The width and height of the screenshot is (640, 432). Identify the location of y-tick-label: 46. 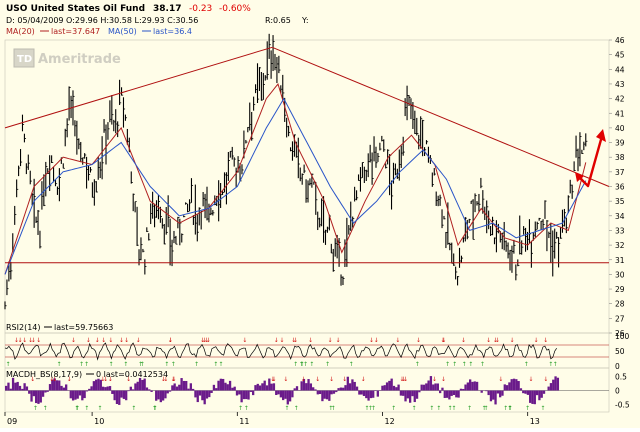
(620, 40).